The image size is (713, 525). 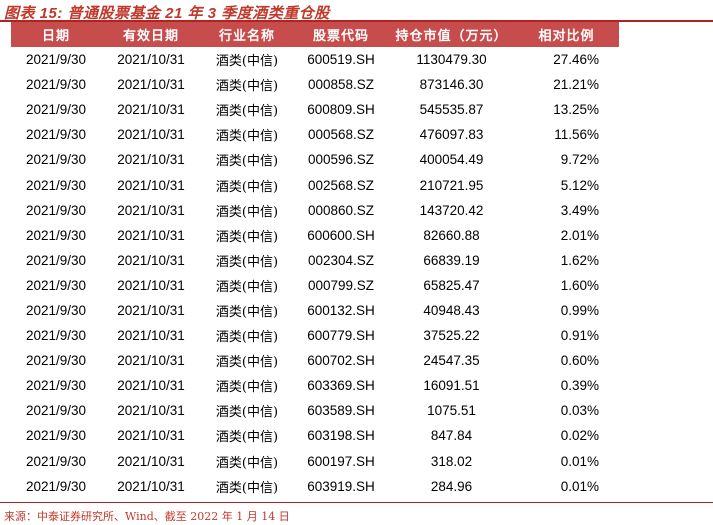 I want to click on cell-ratio: 1.62%, so click(x=579, y=260).